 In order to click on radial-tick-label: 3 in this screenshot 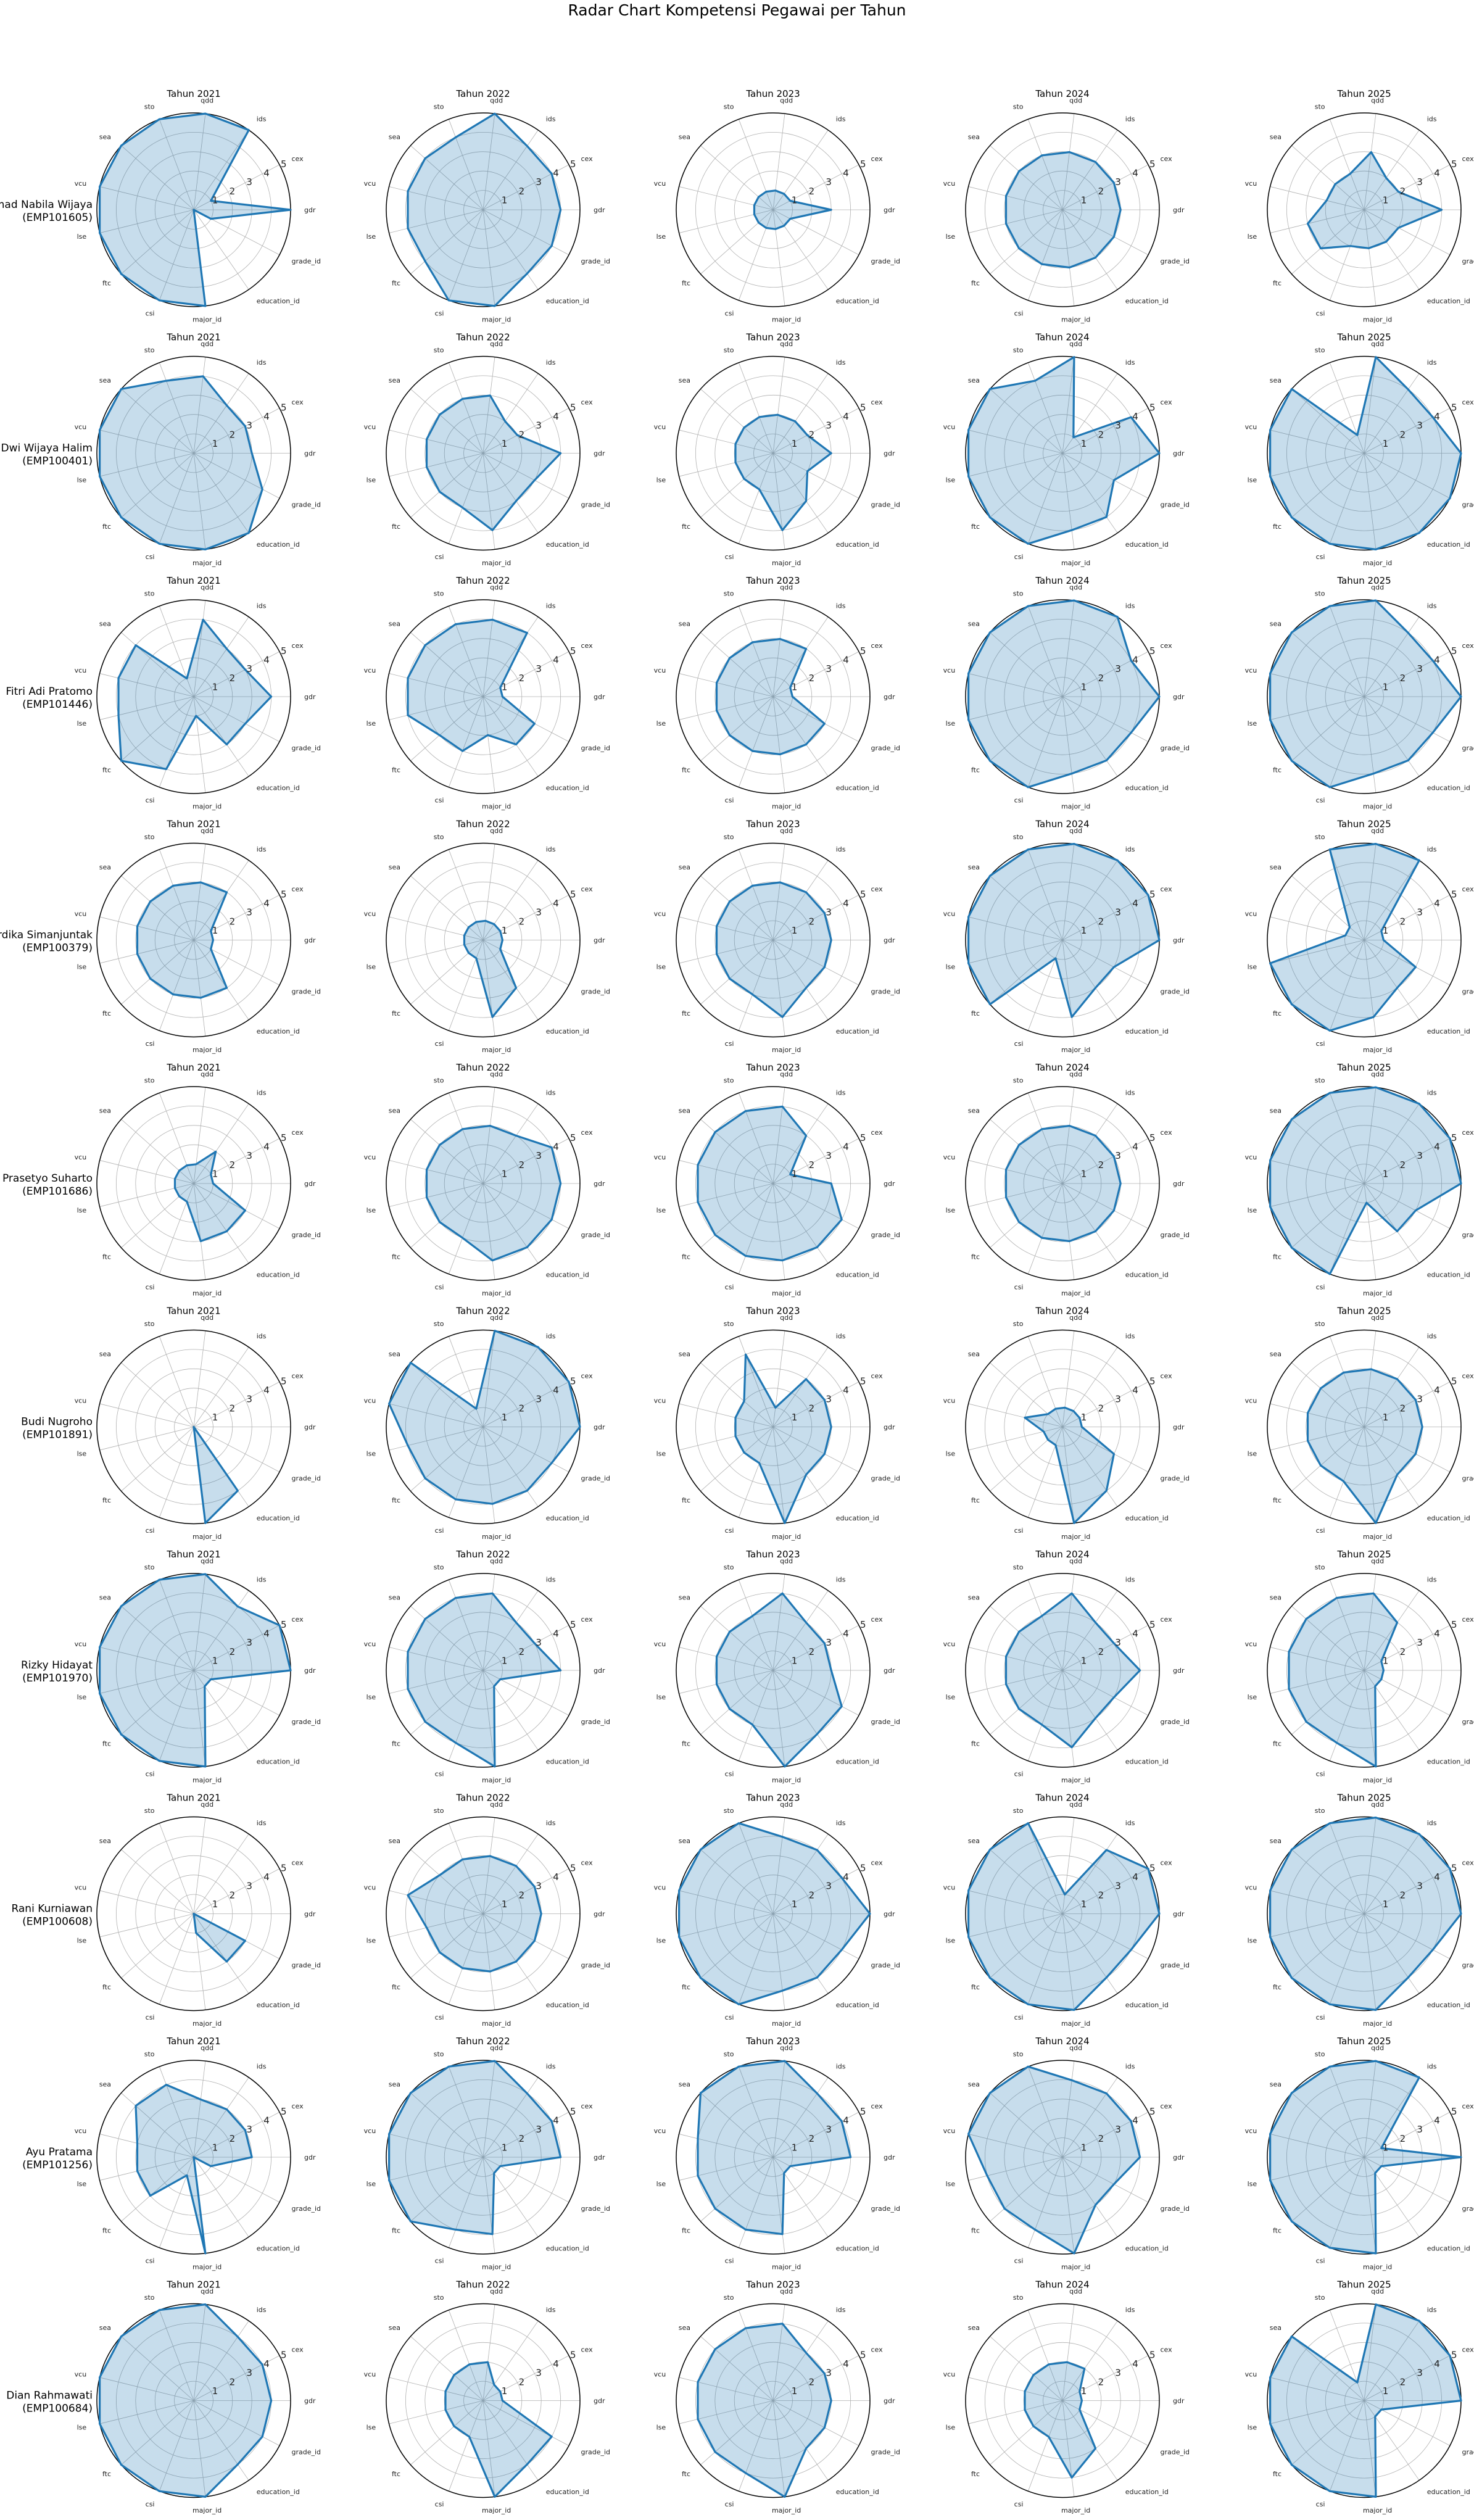, I will do `click(249, 1887)`.